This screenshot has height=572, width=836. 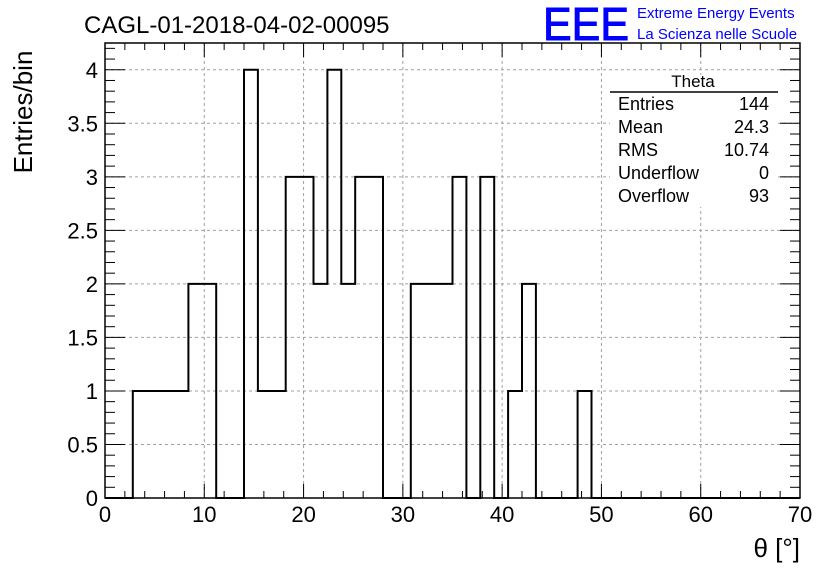 I want to click on y-tick-label: 2.5, so click(x=82, y=230).